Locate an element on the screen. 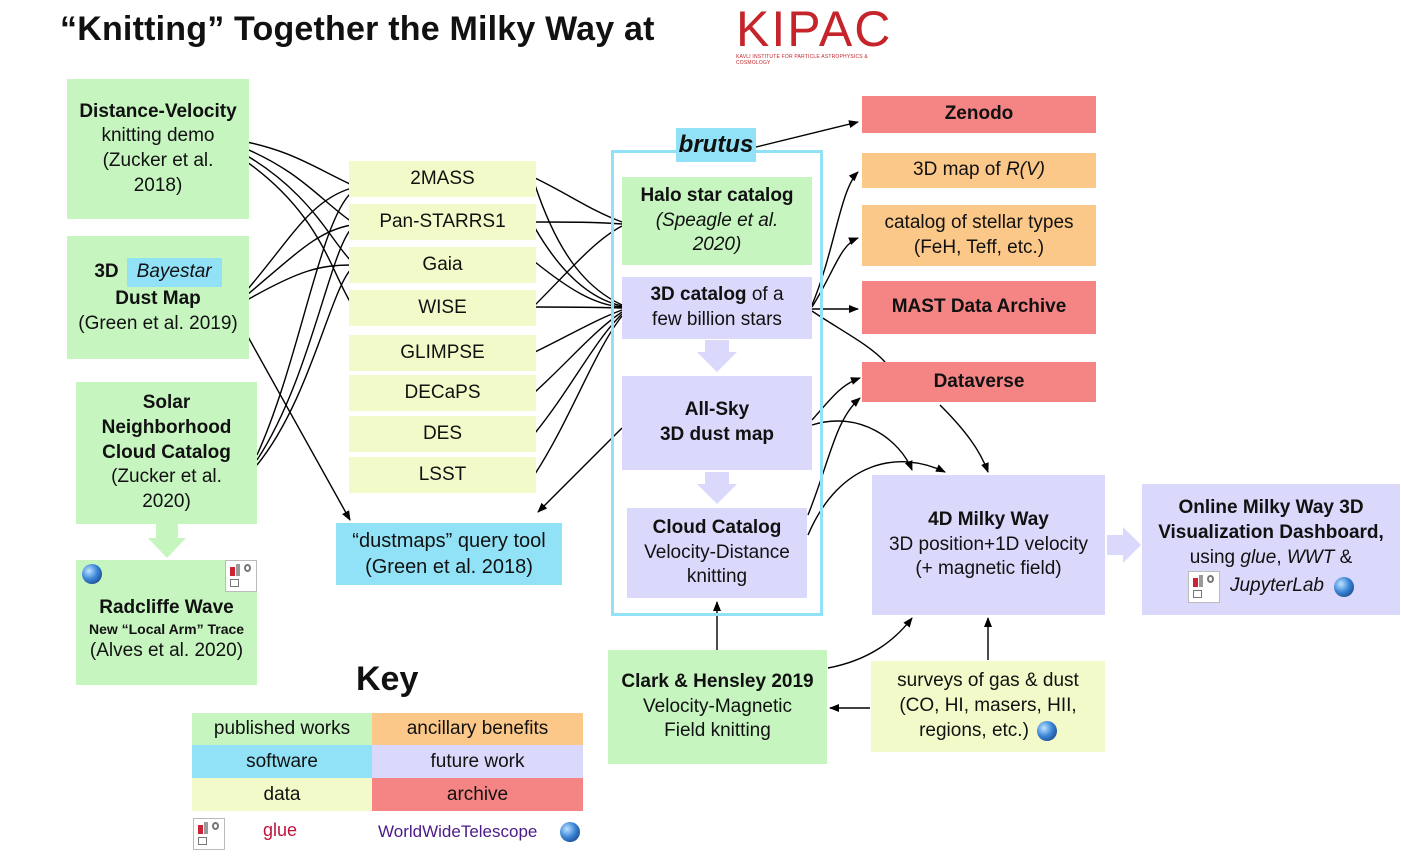 This screenshot has width=1401, height=860. wire-sol-2mass is located at coordinates (304, 323).